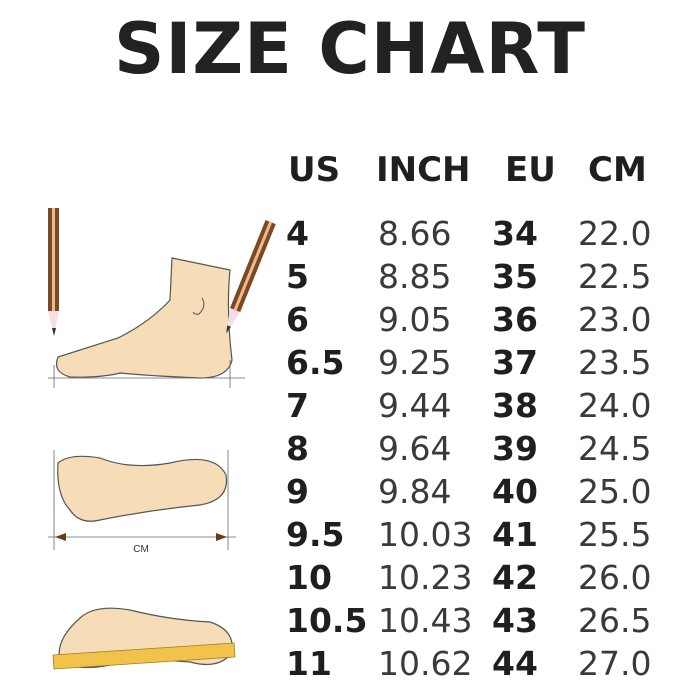 Image resolution: width=700 pixels, height=700 pixels. I want to click on foot-side-view, so click(146, 322).